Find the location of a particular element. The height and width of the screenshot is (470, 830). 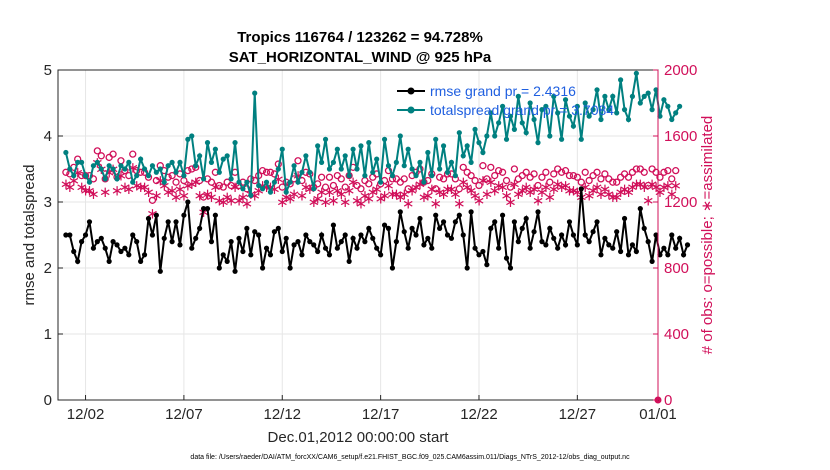

y-tick-label: 4 is located at coordinates (48, 136).